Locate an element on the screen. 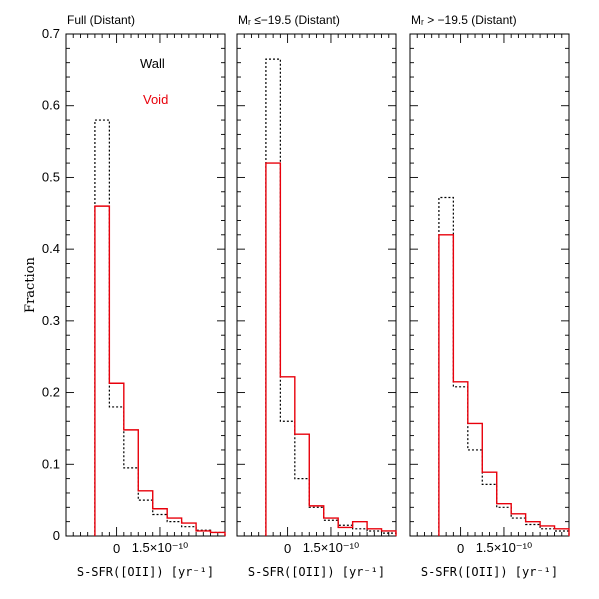 The height and width of the screenshot is (599, 599). y-tick-label: 0.7 is located at coordinates (51, 33).